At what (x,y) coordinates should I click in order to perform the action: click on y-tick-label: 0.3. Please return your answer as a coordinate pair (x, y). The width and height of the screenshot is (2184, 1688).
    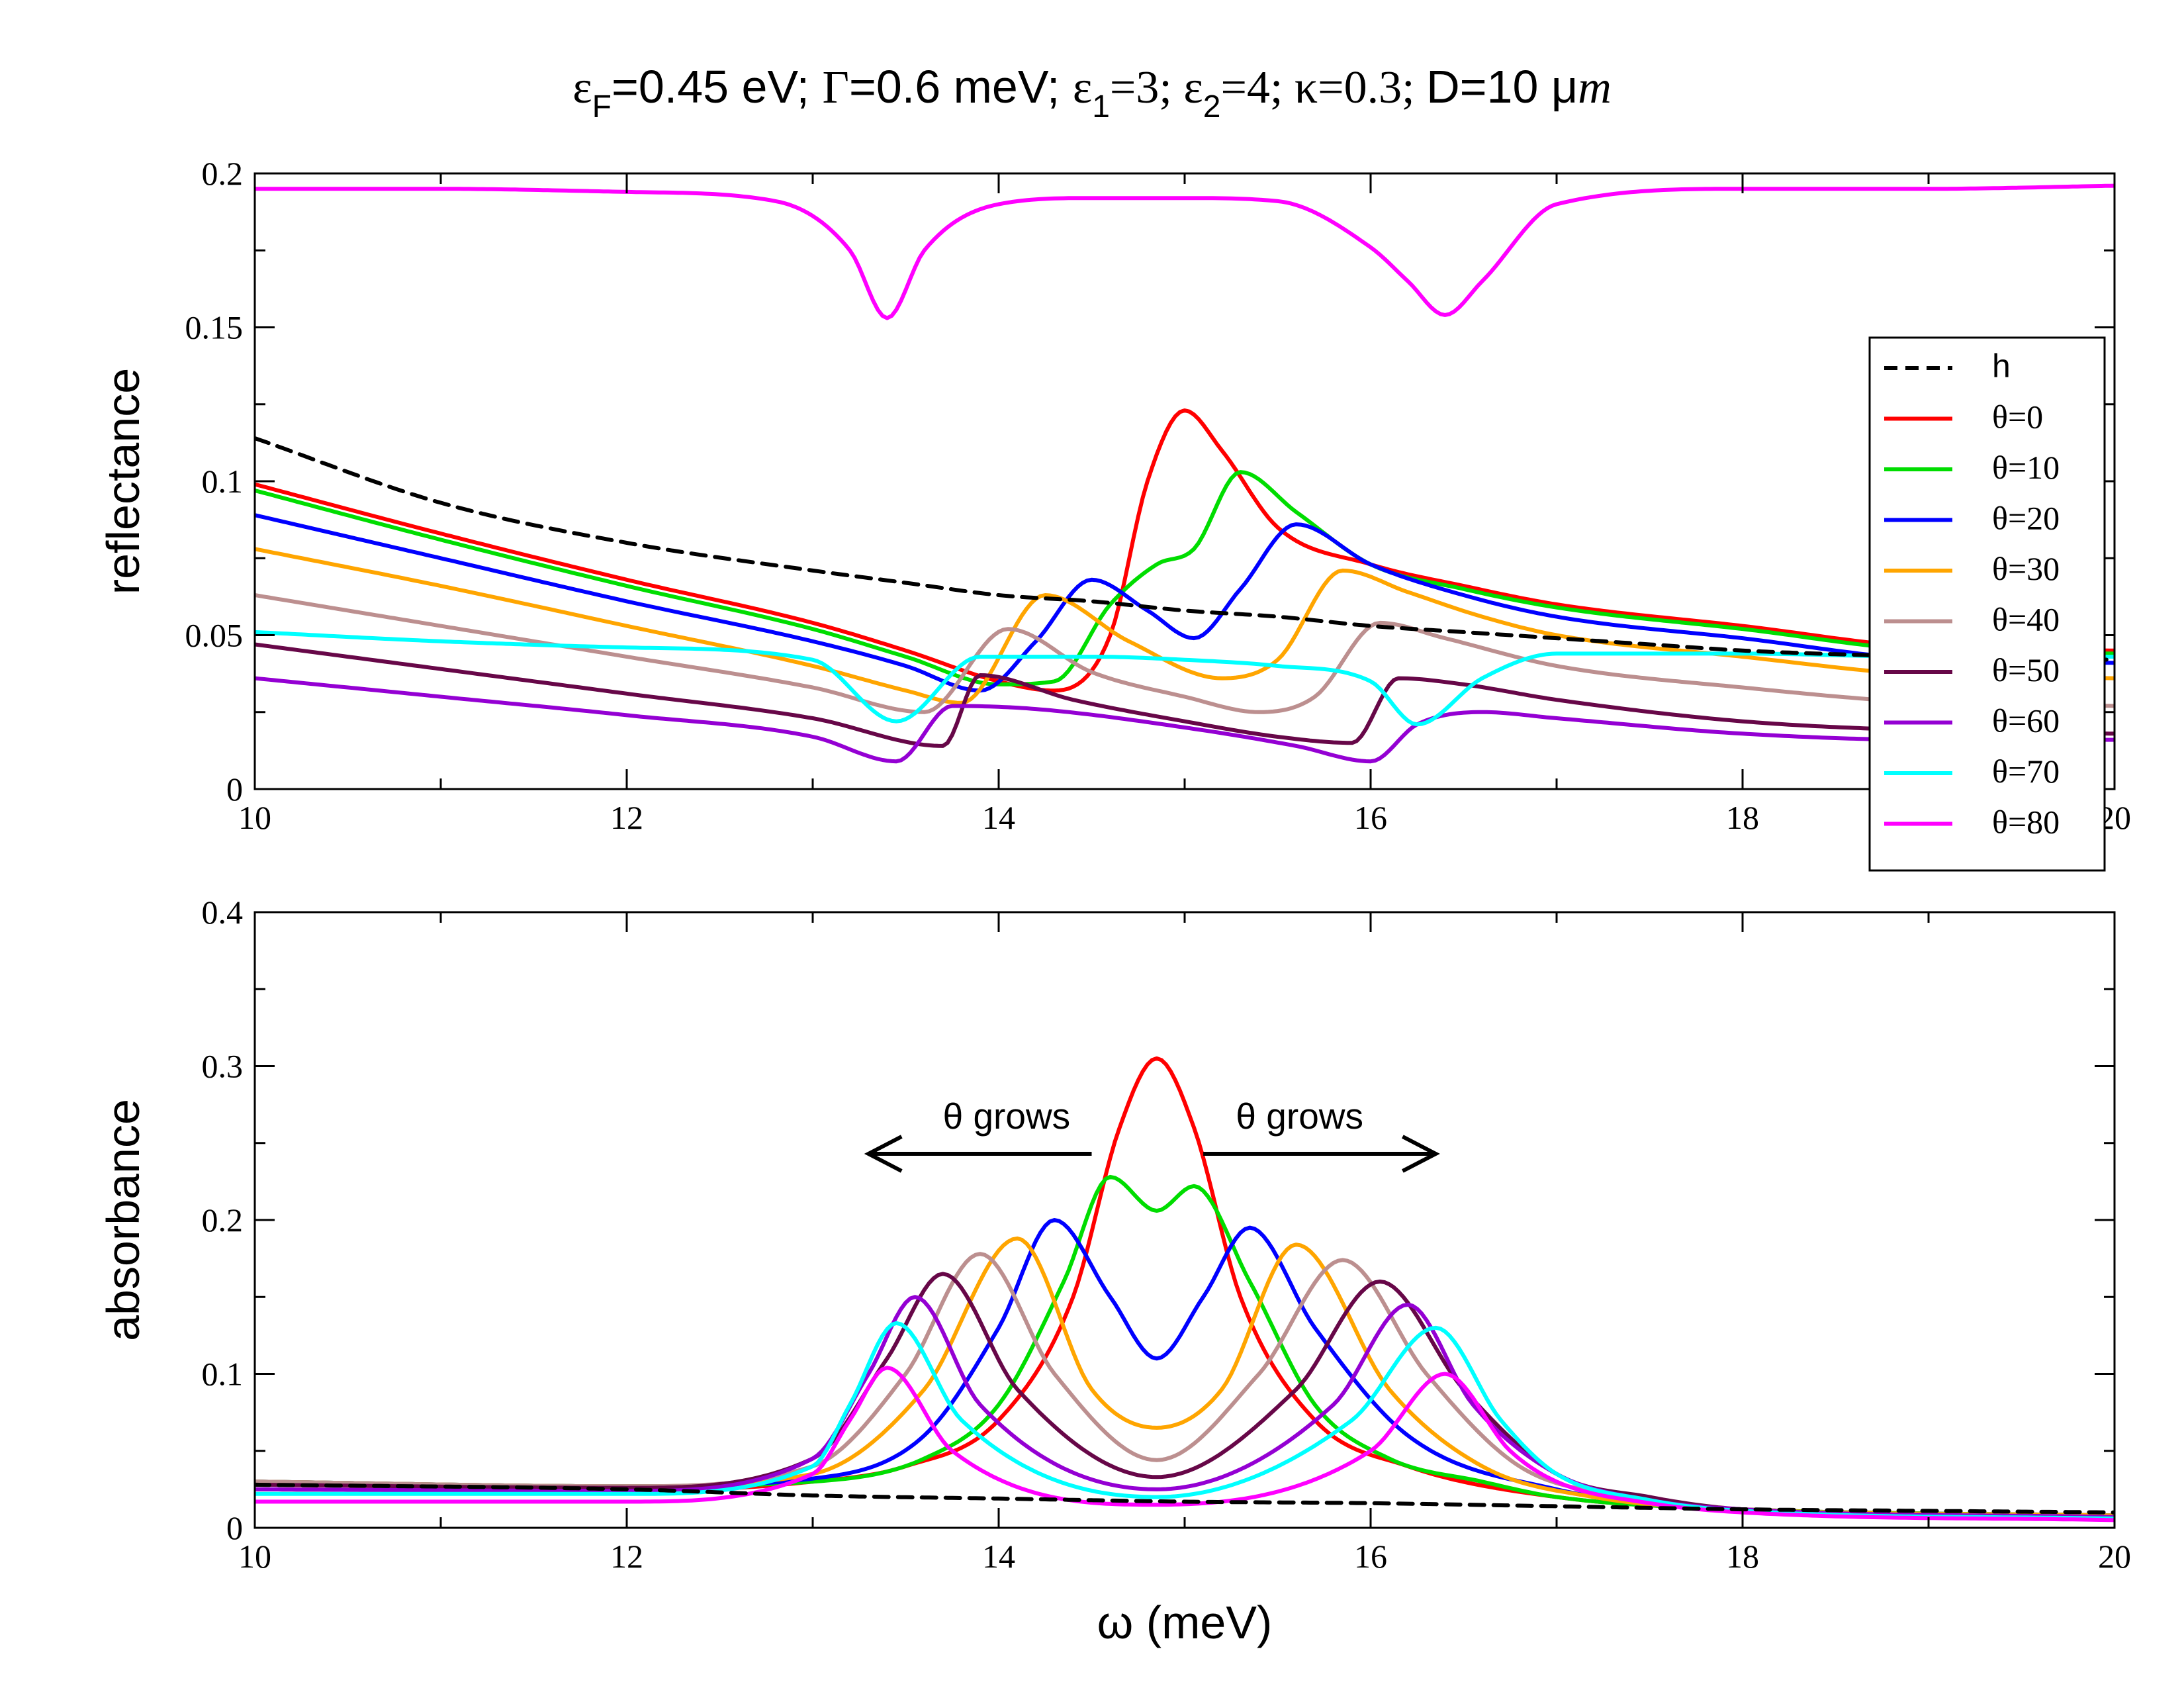
    Looking at the image, I should click on (223, 1066).